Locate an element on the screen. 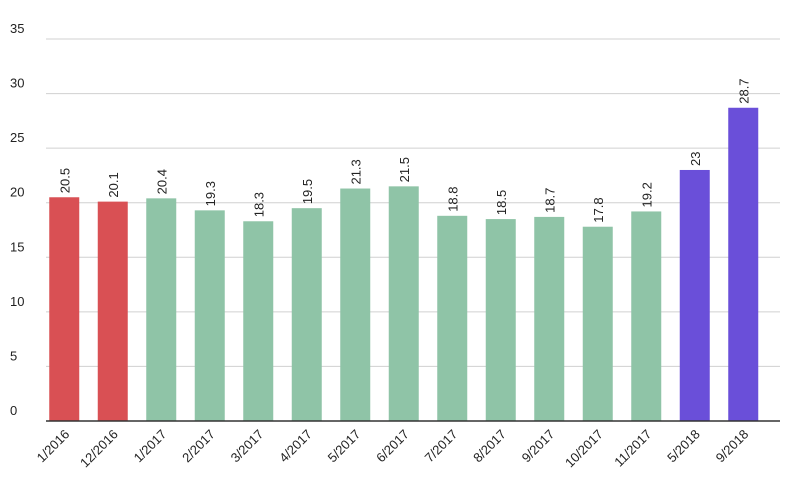 The width and height of the screenshot is (800, 492). data-label: 21.3 is located at coordinates (355, 171).